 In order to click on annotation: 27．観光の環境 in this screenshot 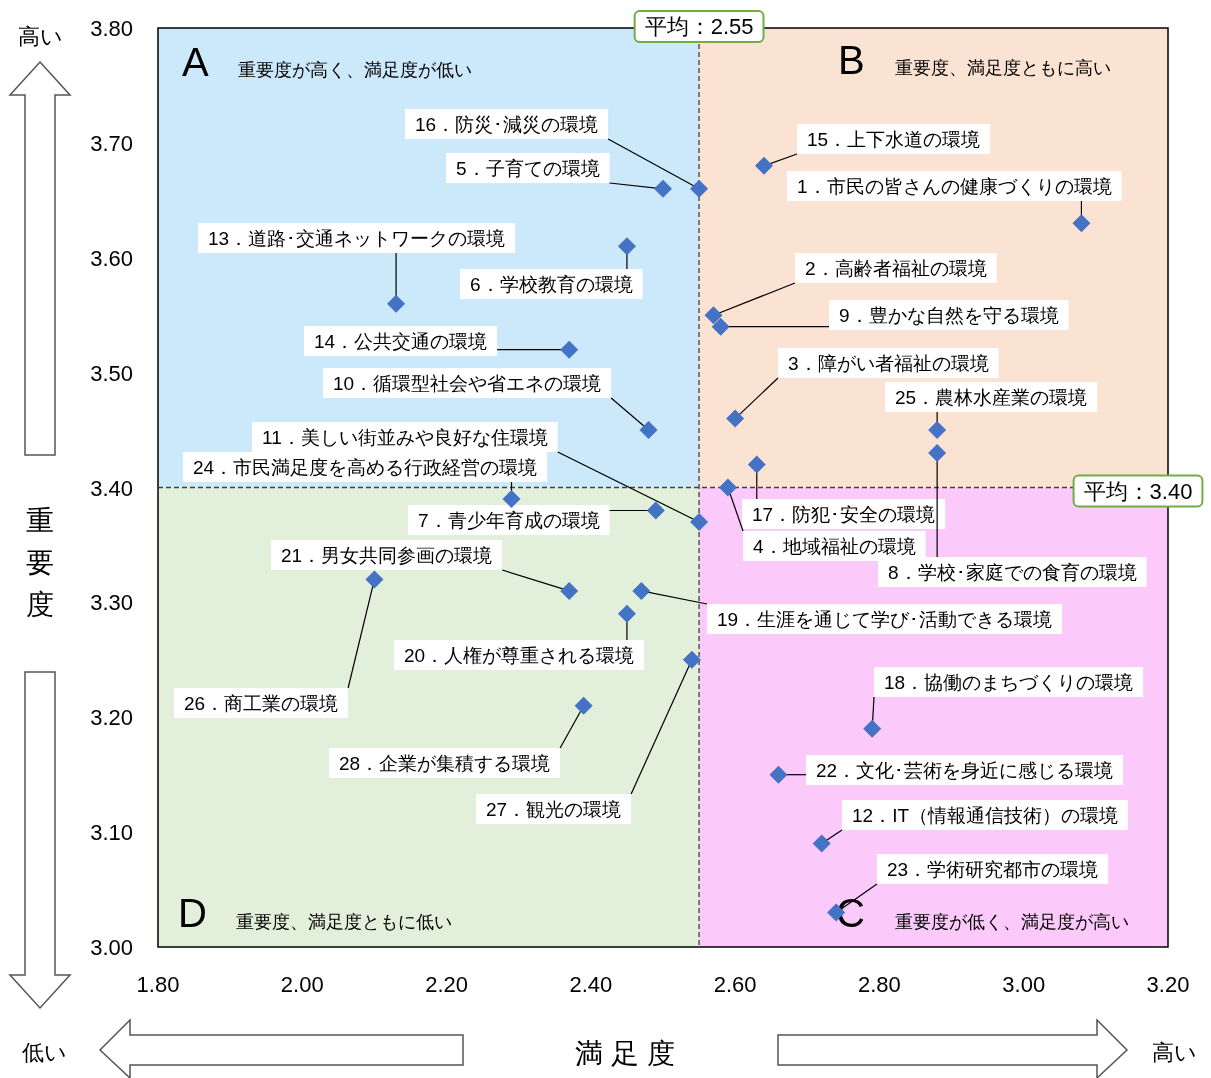, I will do `click(554, 809)`.